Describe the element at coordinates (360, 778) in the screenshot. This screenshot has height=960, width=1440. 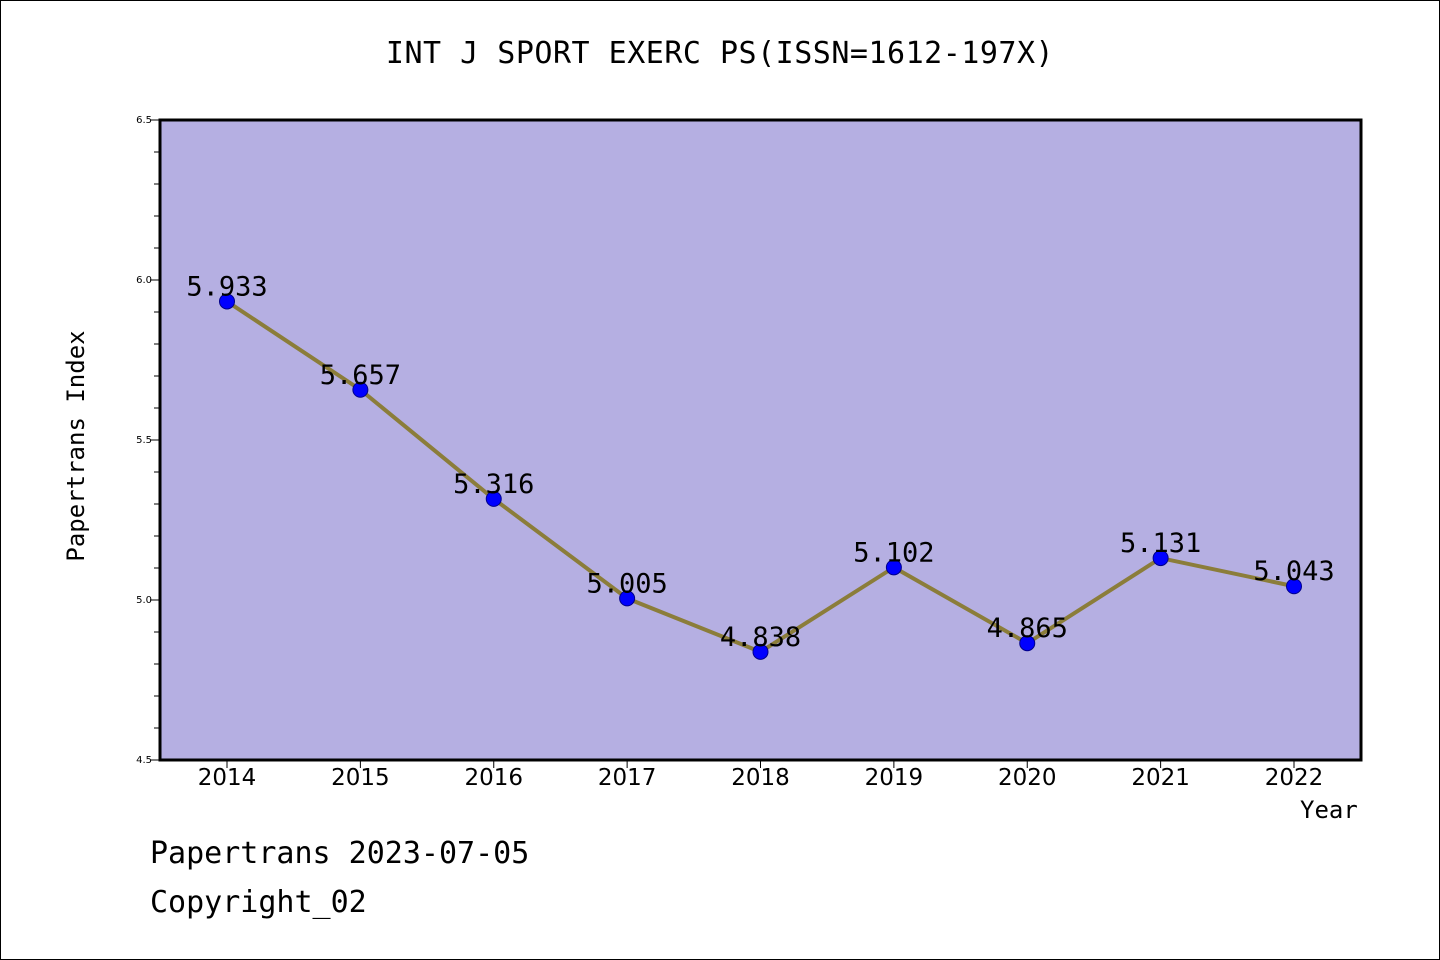
I see `x-tick-label: 2015` at that location.